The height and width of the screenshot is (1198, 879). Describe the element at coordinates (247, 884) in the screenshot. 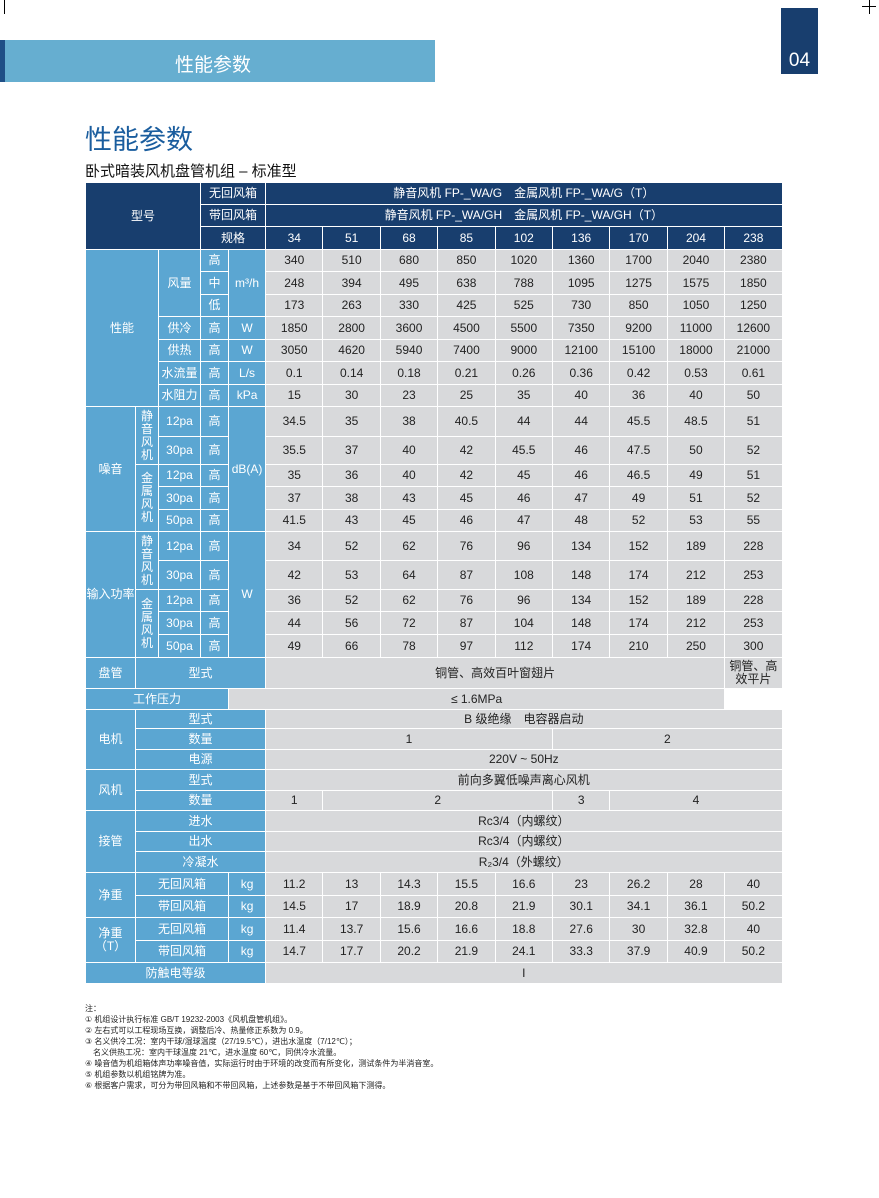

I see `table-label: kg` at that location.